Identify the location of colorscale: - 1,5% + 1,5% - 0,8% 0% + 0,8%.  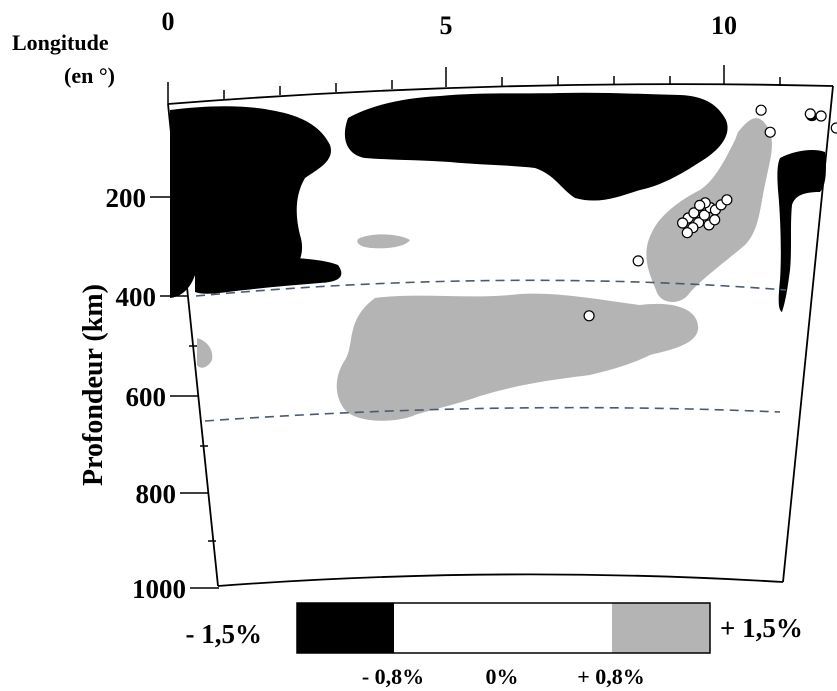
(494, 645).